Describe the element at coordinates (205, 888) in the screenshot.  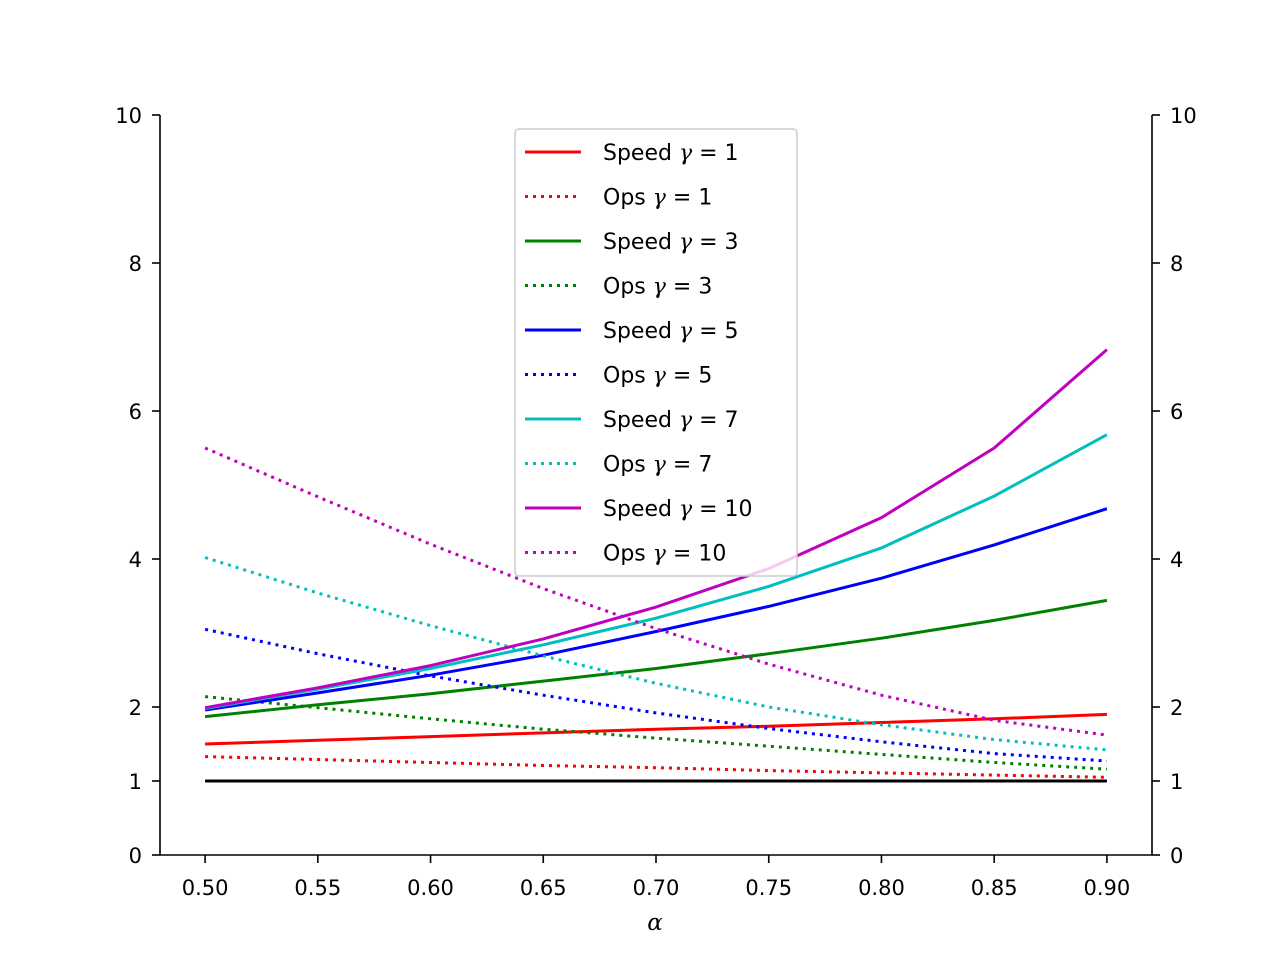
I see `x-tick-label: 0.50` at that location.